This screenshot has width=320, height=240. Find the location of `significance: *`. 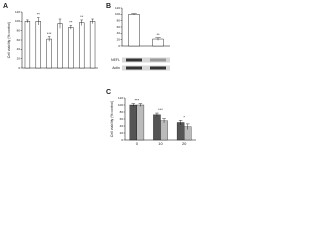

significance: * is located at coordinates (184, 116).